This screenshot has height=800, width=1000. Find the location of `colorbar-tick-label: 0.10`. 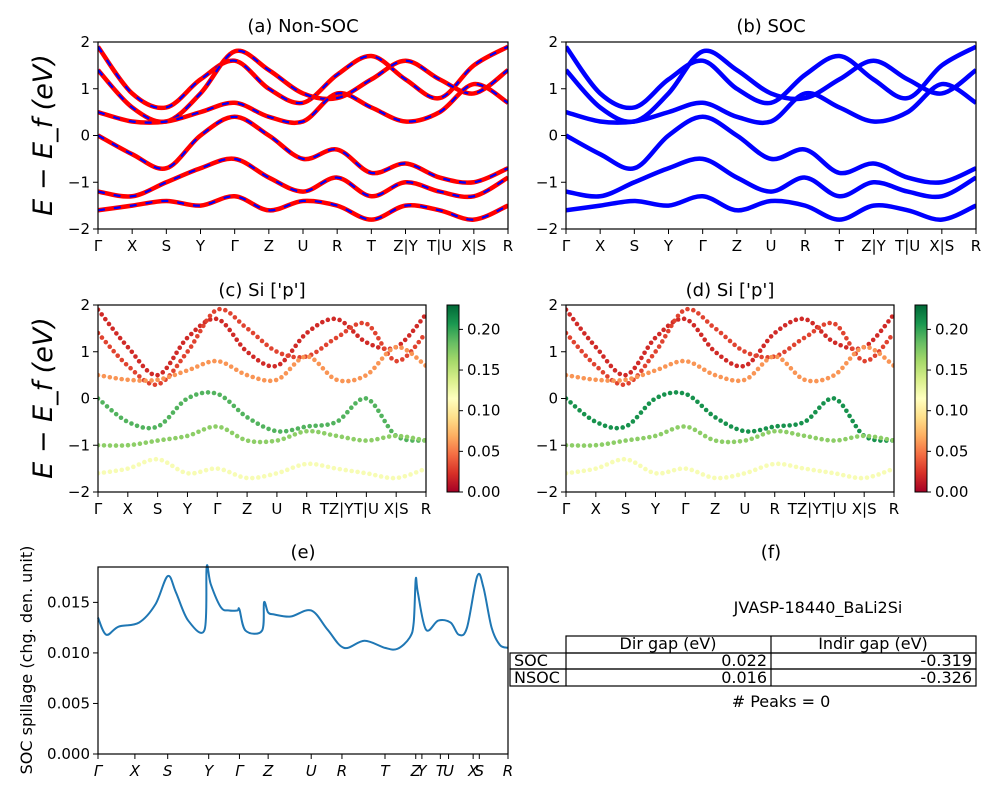

colorbar-tick-label: 0.10 is located at coordinates (951, 411).